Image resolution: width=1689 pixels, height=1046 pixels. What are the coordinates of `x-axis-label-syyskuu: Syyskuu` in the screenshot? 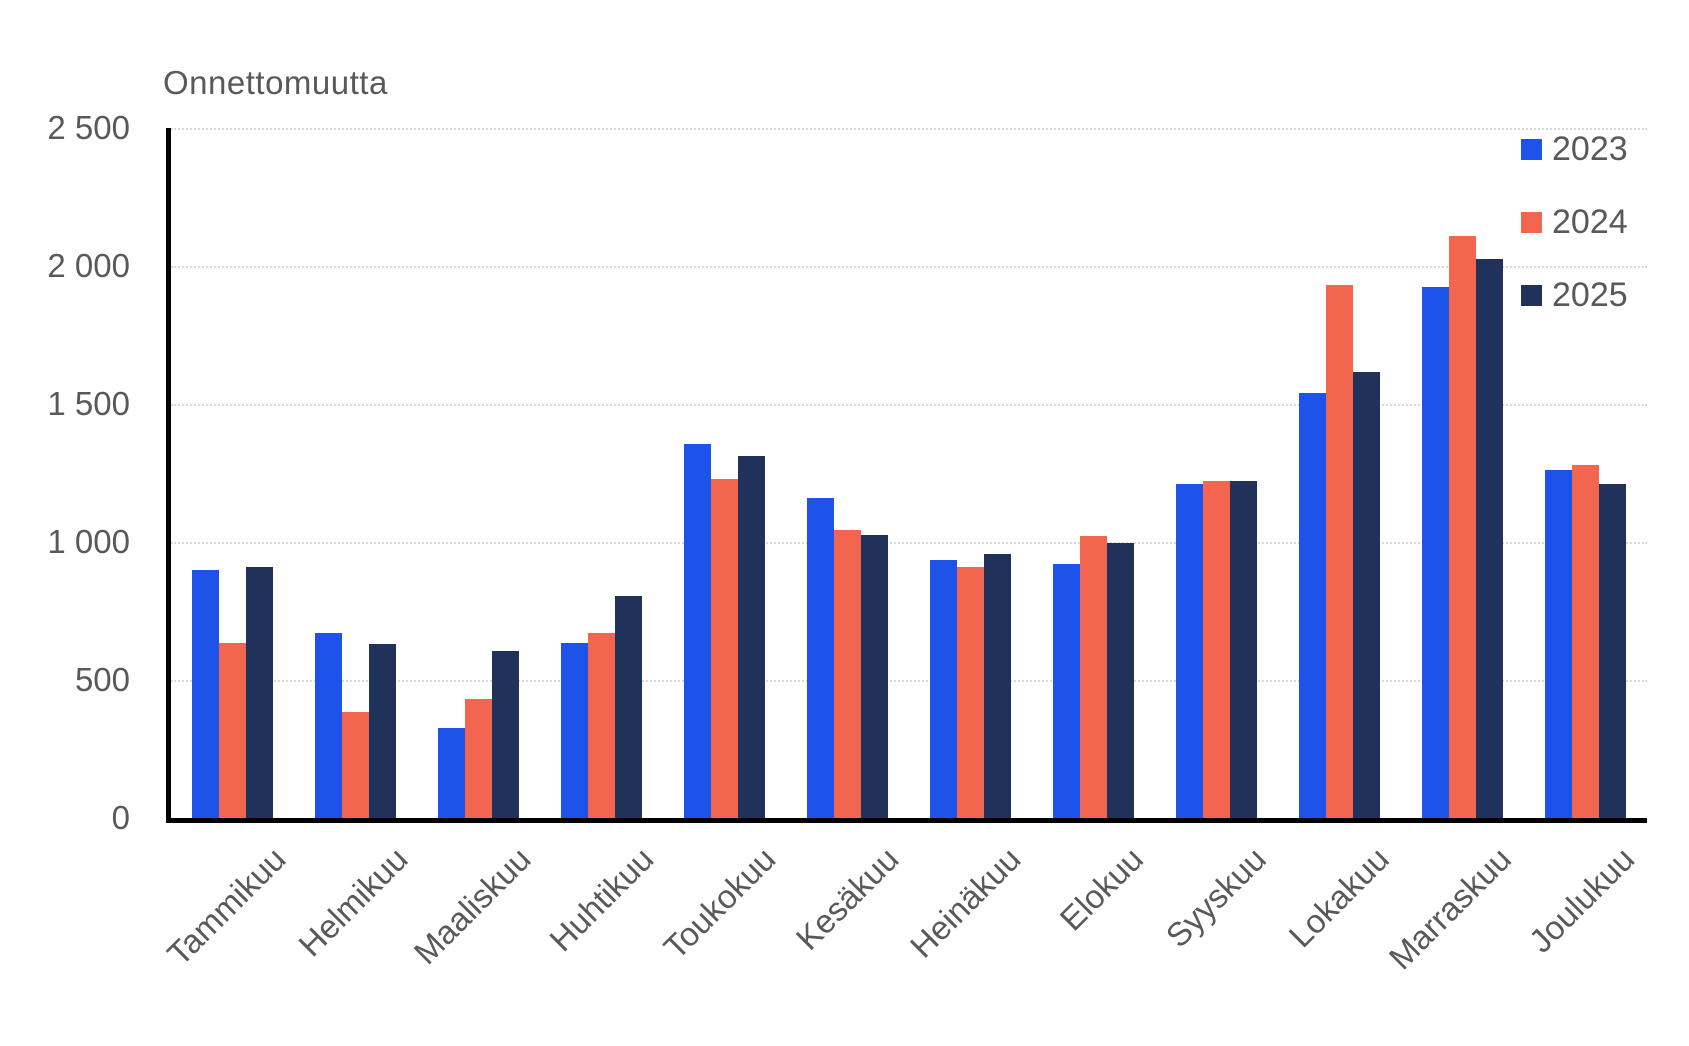 It's located at (1216, 897).